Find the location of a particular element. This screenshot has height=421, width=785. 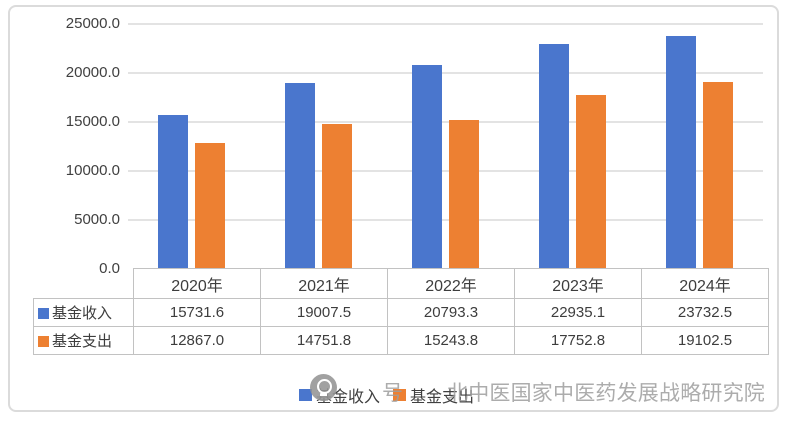

y-axis-tick-label: 5000.0 is located at coordinates (97, 219).